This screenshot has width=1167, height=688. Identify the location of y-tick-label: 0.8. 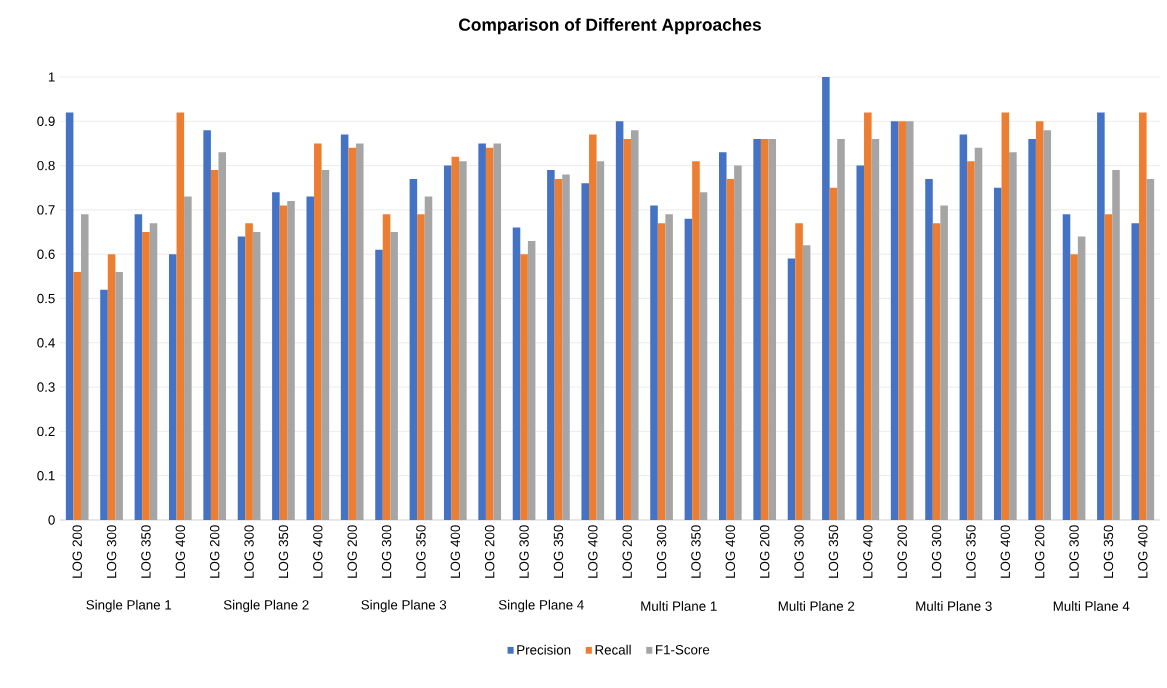
(46, 165).